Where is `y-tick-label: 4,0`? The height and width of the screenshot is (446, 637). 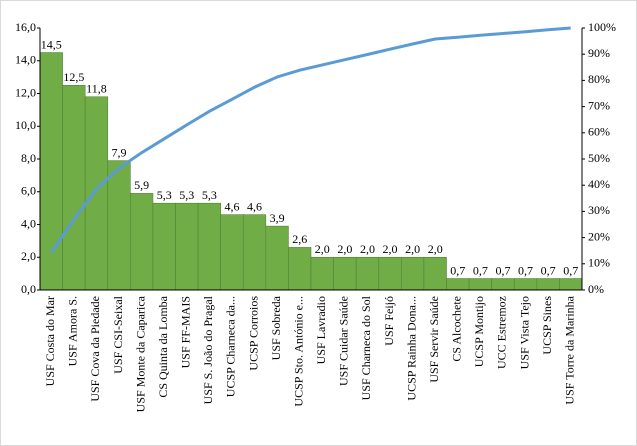
y-tick-label: 4,0 is located at coordinates (28, 223).